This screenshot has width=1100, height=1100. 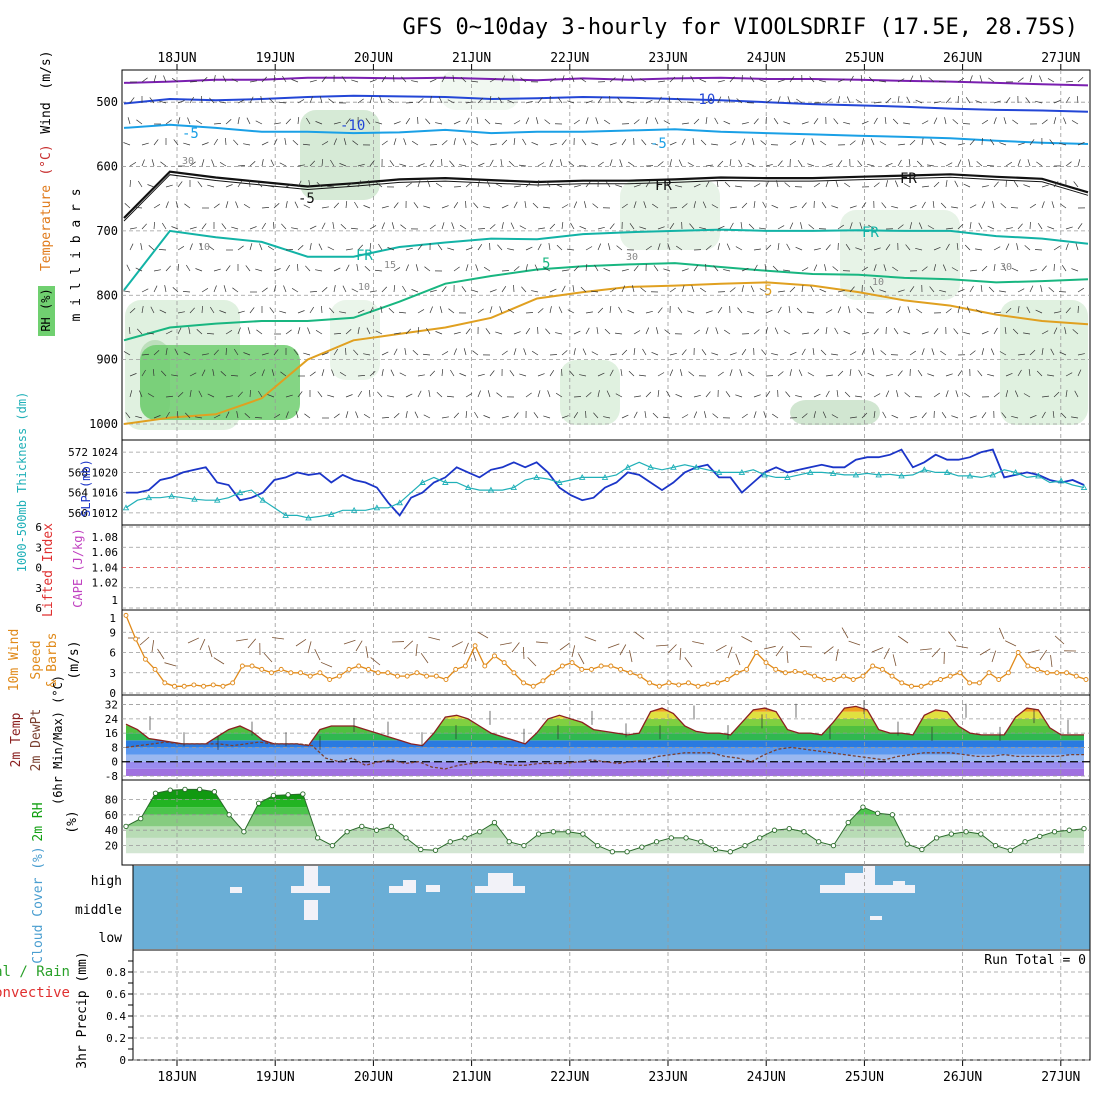 What do you see at coordinates (107, 360) in the screenshot?
I see `pressure-tick: 900` at bounding box center [107, 360].